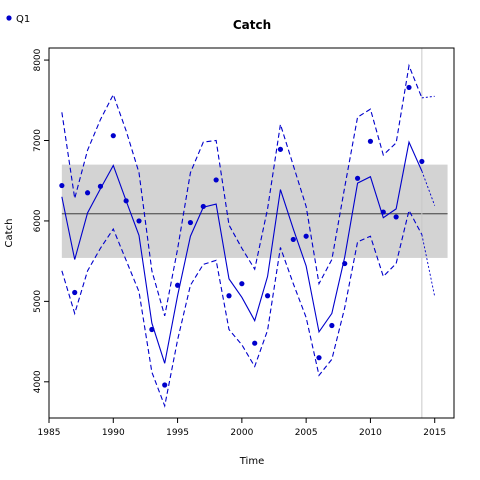  I want to click on y-tick-label: 5000, so click(38, 301).